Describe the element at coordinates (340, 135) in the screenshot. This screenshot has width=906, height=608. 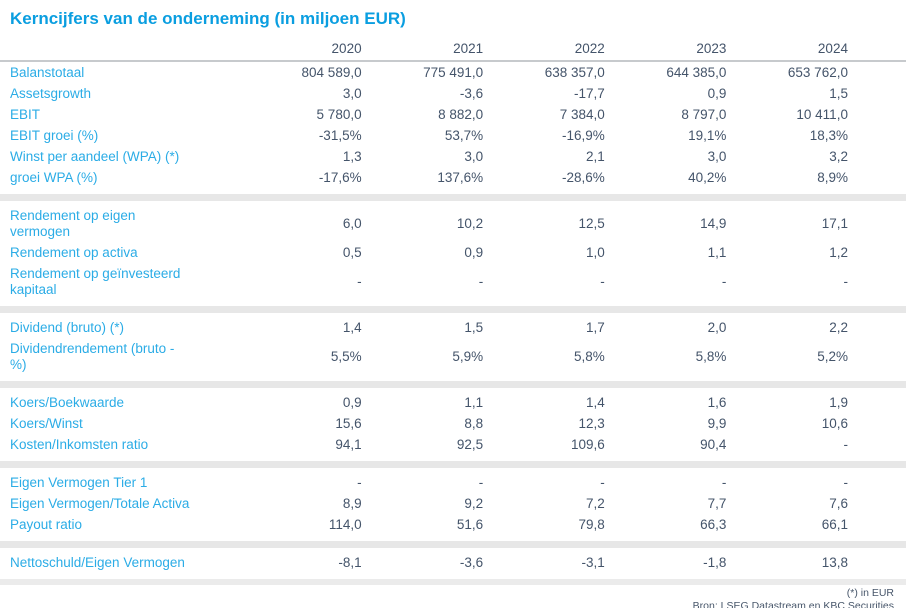
I see `cell-value: -31,5%` at that location.